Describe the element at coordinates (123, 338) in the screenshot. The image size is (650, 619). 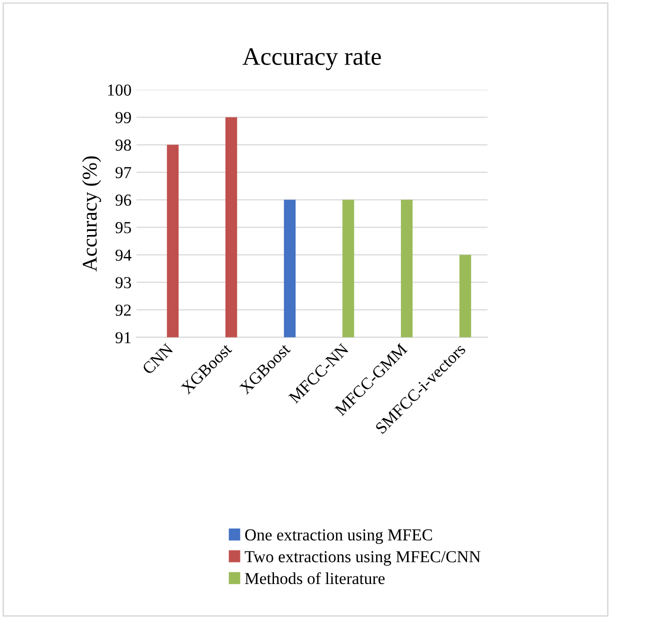
I see `y-tick-label: 91` at that location.